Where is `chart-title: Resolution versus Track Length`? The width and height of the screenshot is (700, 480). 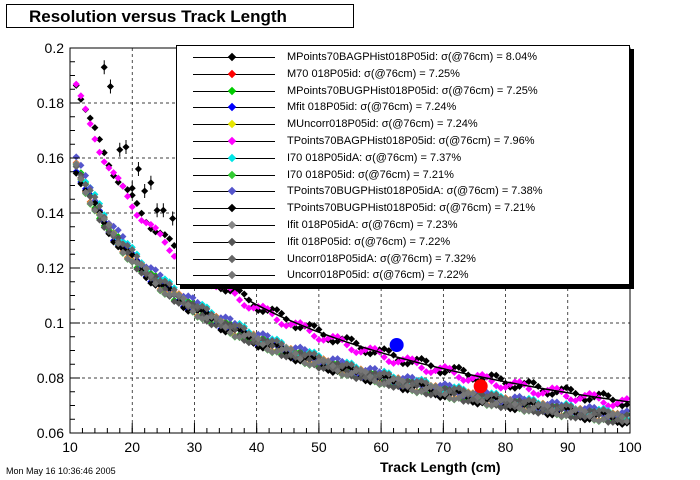
chart-title: Resolution versus Track Length is located at coordinates (158, 16).